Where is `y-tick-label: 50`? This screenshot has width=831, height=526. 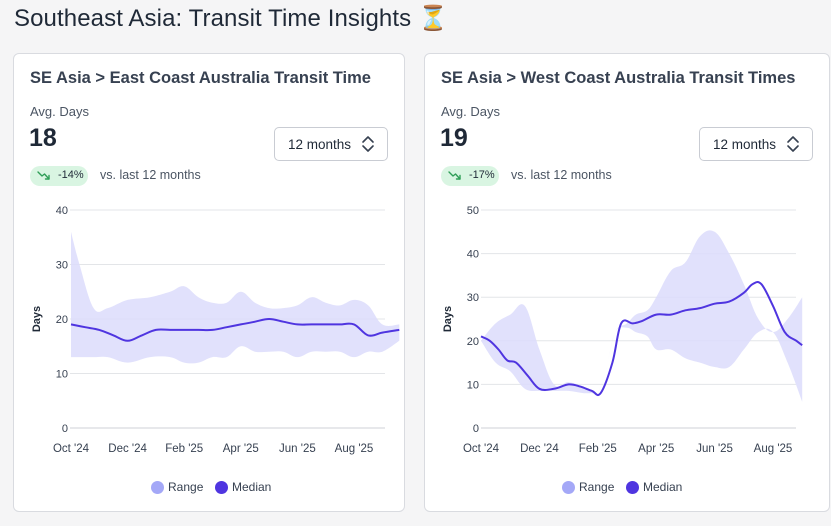
y-tick-label: 50 is located at coordinates (473, 211).